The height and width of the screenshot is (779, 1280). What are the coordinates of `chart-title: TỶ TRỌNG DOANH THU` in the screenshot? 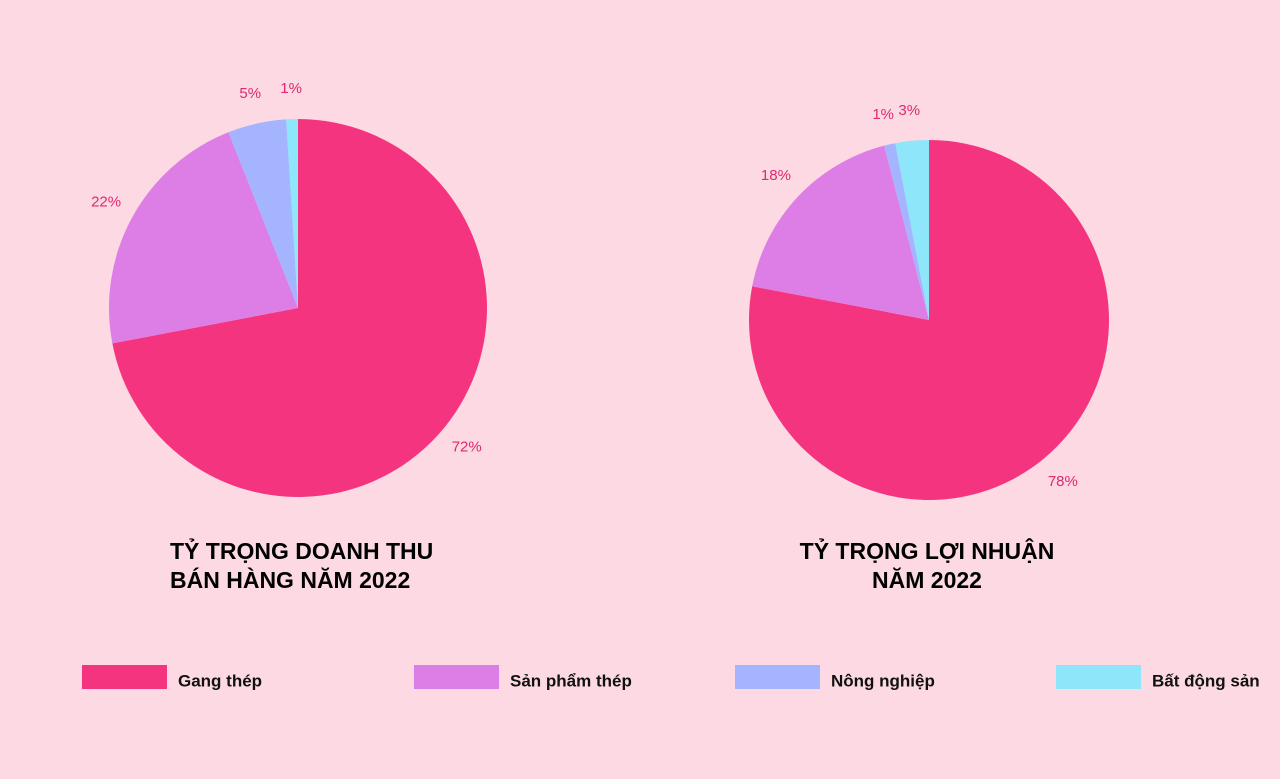 It's located at (301, 550).